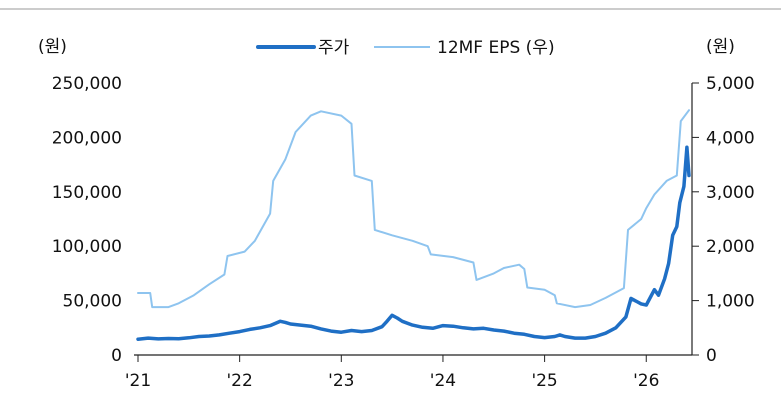  I want to click on left-tick-label: 0, so click(116, 356).